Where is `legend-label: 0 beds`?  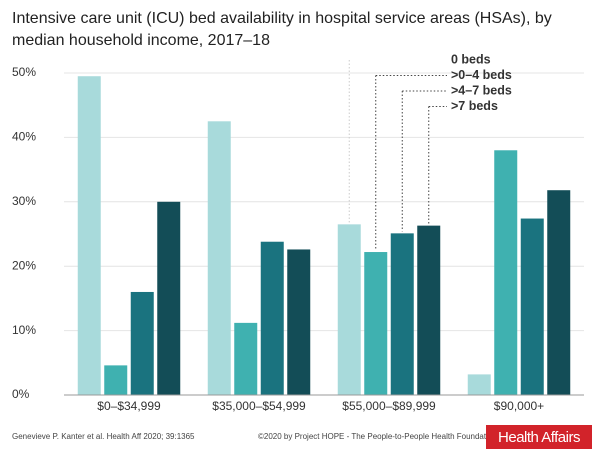 legend-label: 0 beds is located at coordinates (471, 59).